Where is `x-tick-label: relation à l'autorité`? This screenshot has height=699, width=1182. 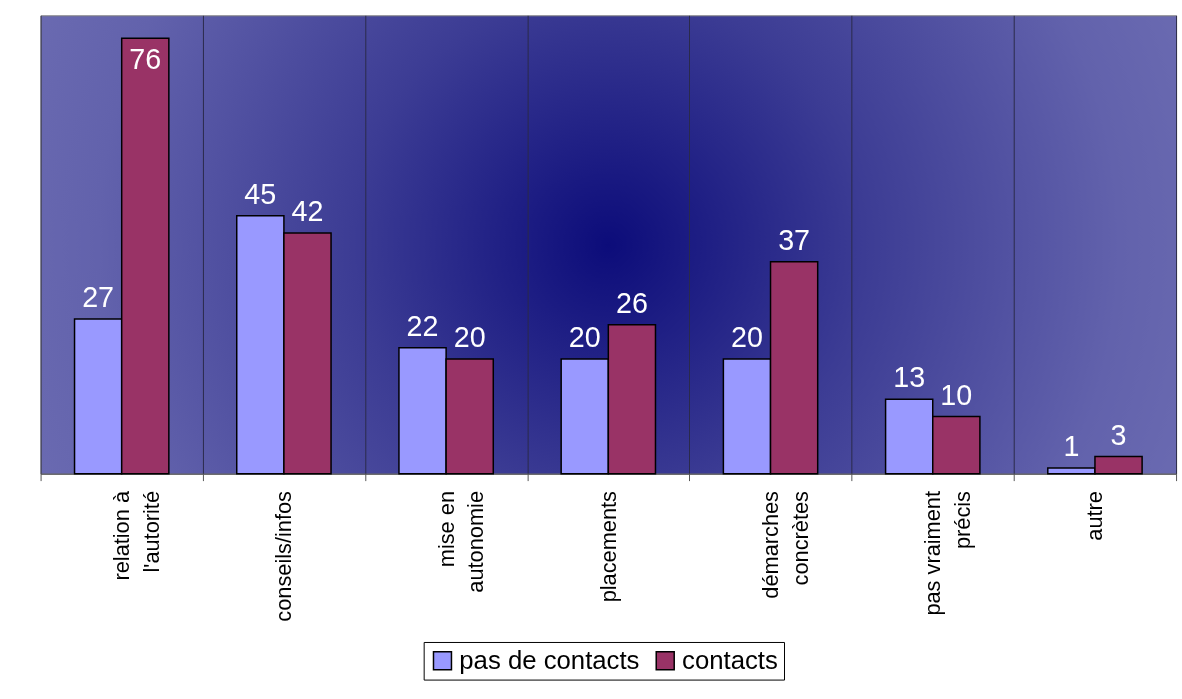
x-tick-label: relation à l'autorité is located at coordinates (136, 535).